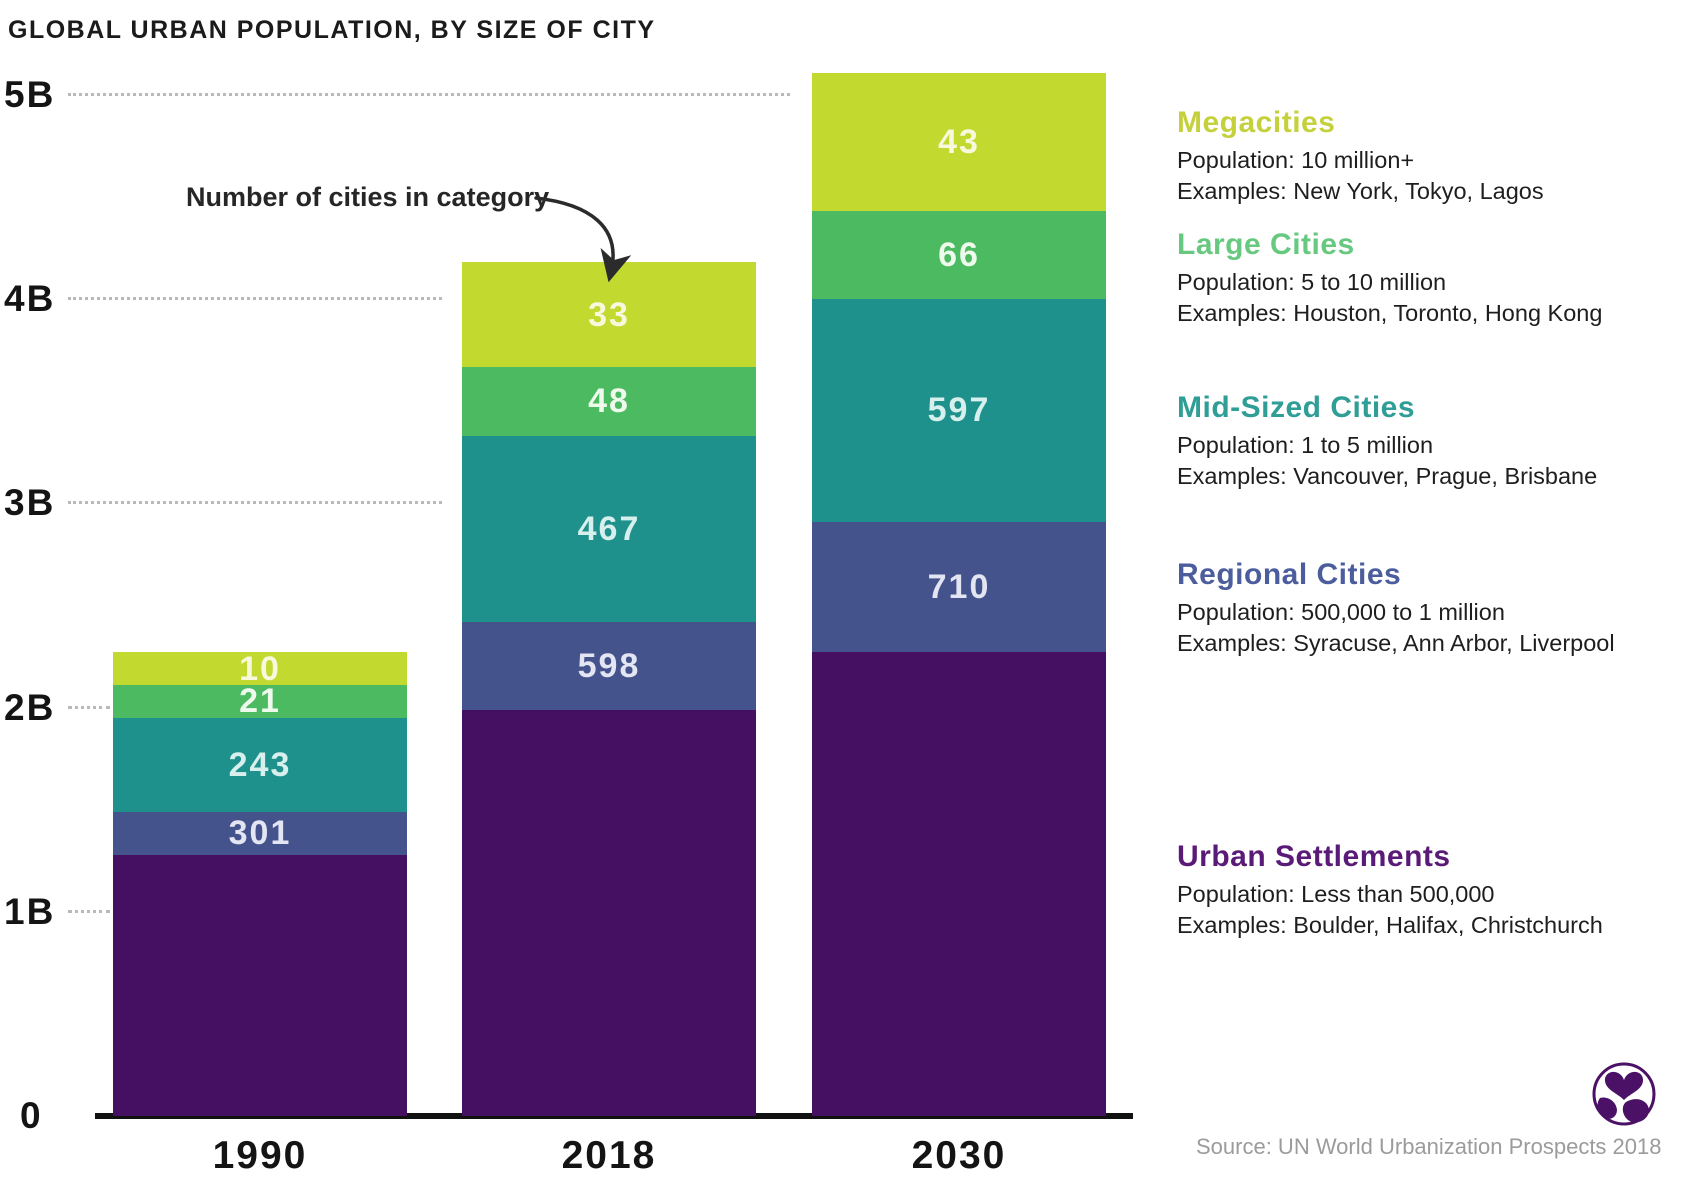  What do you see at coordinates (609, 314) in the screenshot?
I see `segment-city-count: 33` at bounding box center [609, 314].